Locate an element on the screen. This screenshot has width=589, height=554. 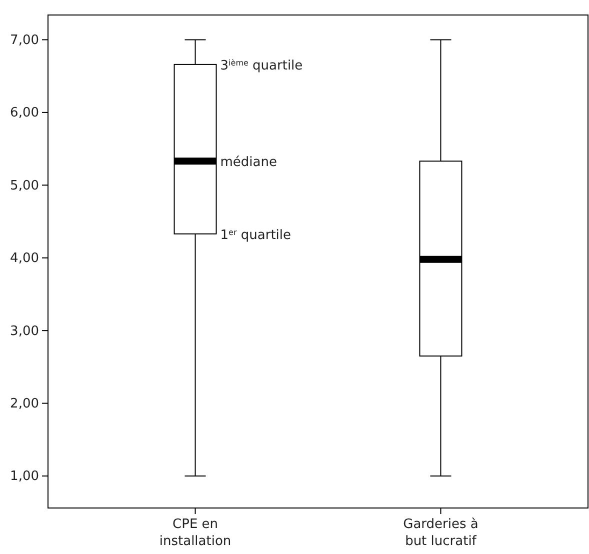
y-tick-label: 4,00 is located at coordinates (24, 258).